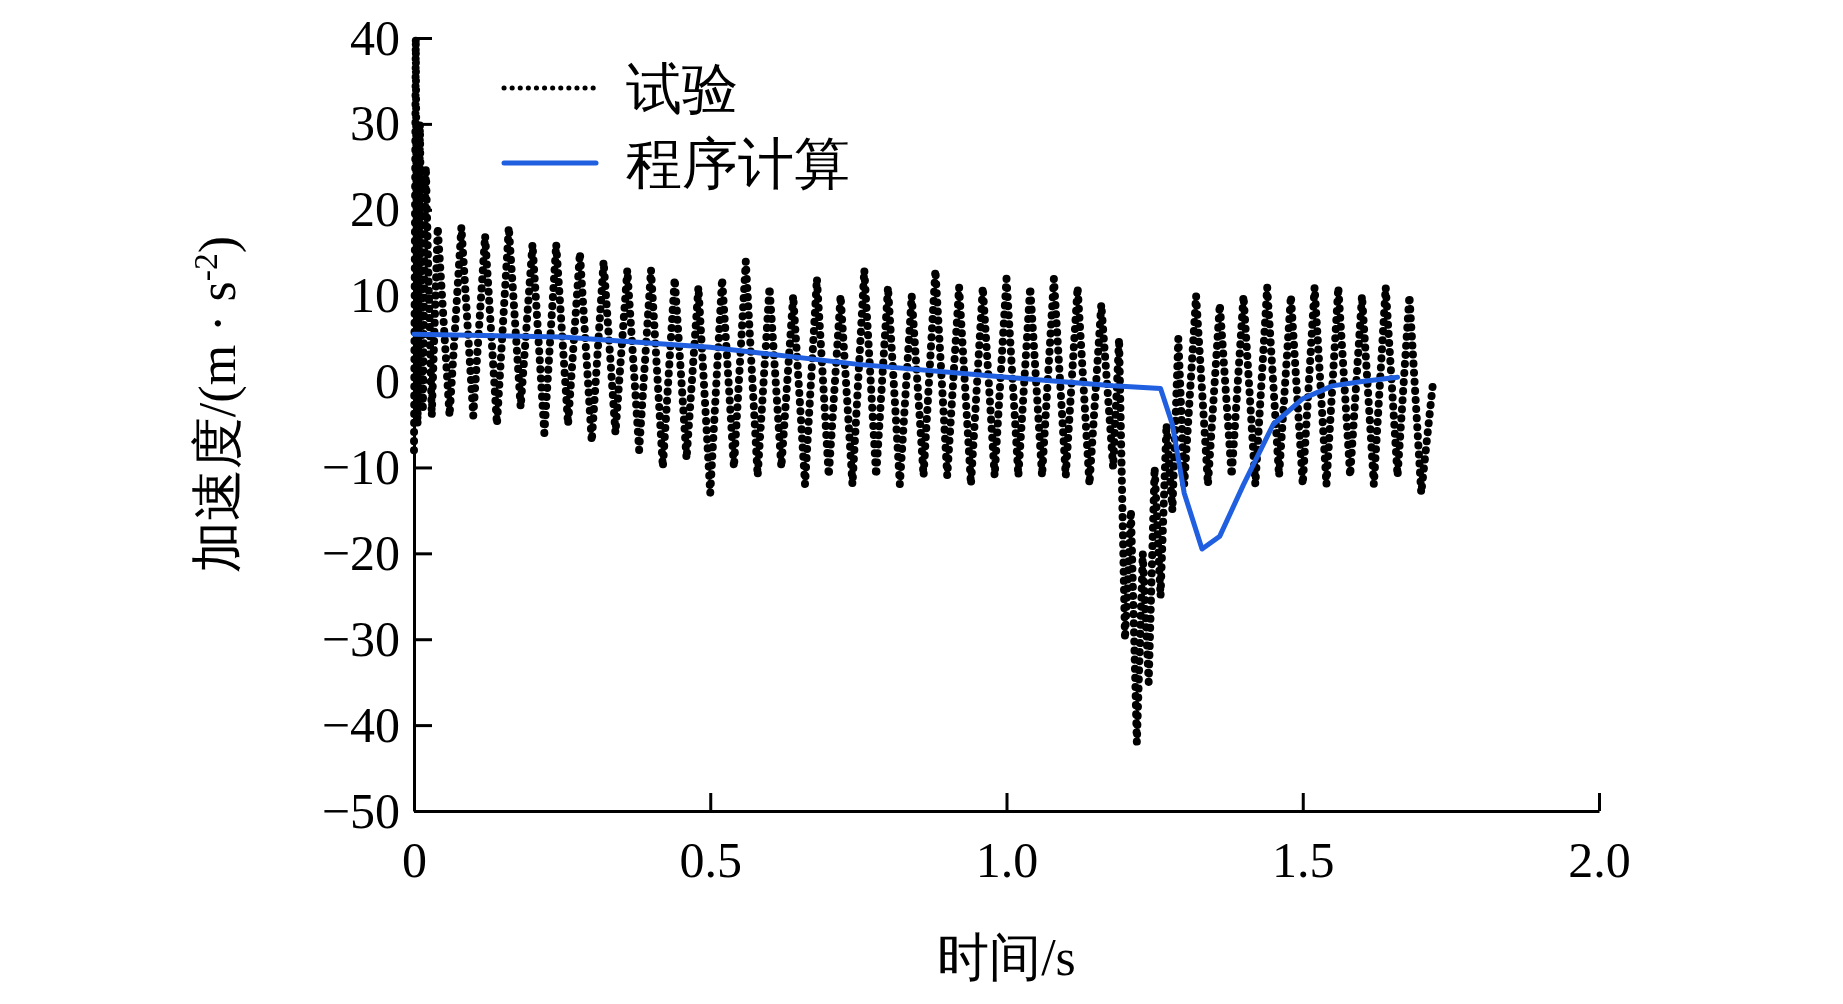  I want to click on legend-label: 试验, so click(682, 89).